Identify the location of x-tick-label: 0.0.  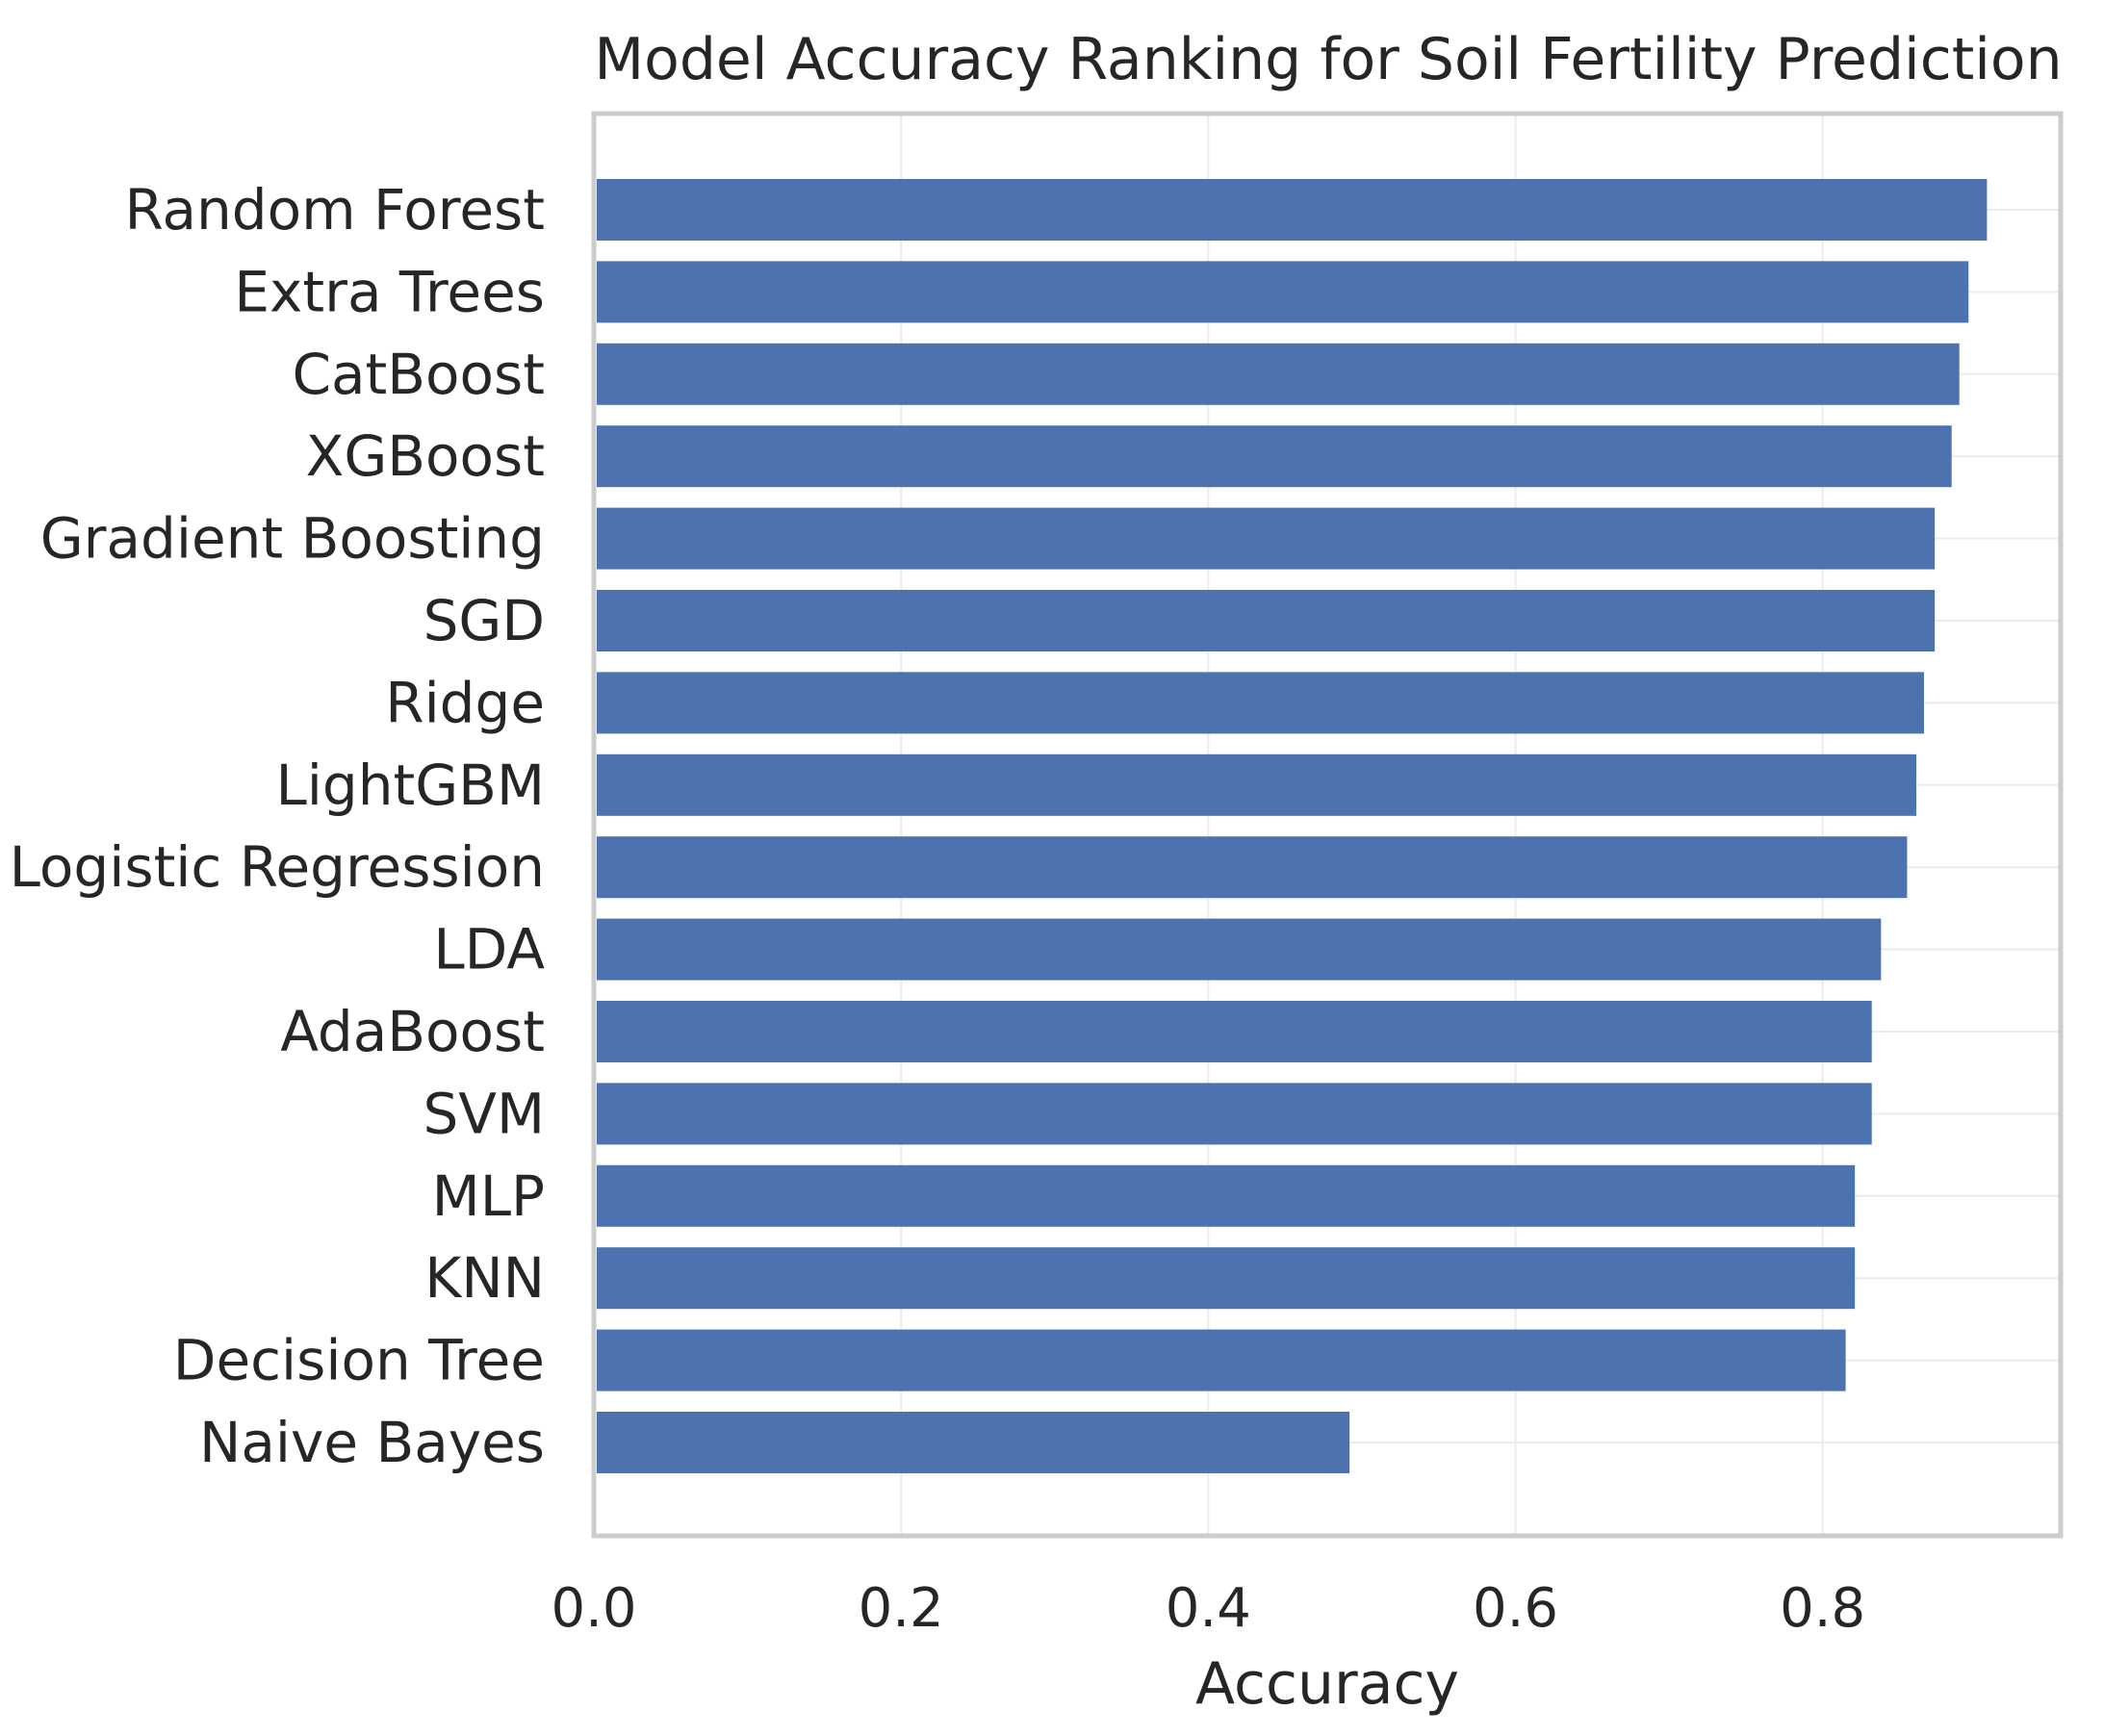
(593, 1608).